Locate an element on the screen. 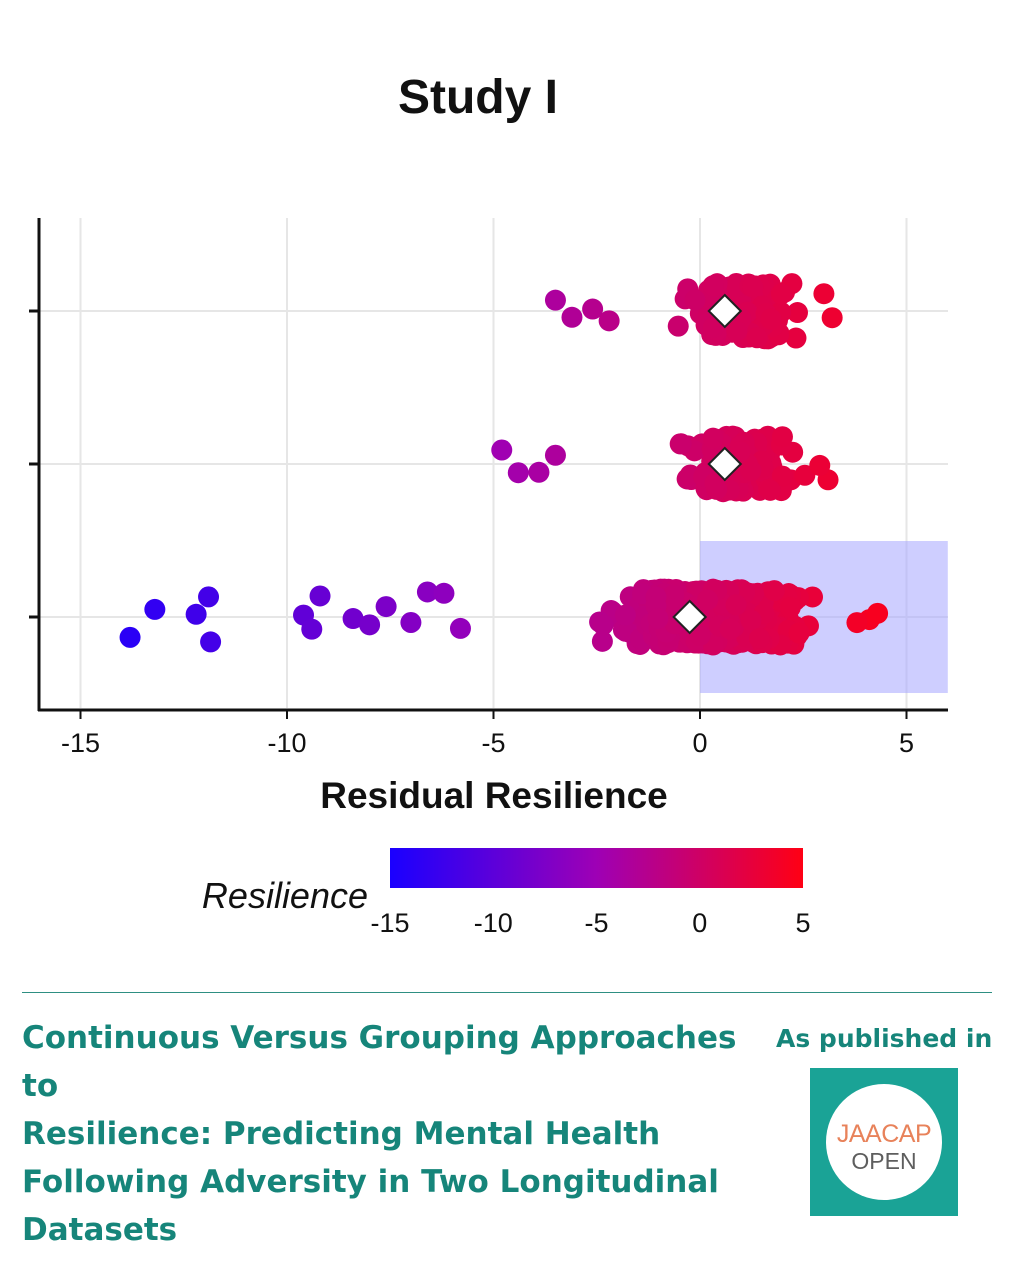  x-axis-label: Residual Resilience is located at coordinates (494, 795).